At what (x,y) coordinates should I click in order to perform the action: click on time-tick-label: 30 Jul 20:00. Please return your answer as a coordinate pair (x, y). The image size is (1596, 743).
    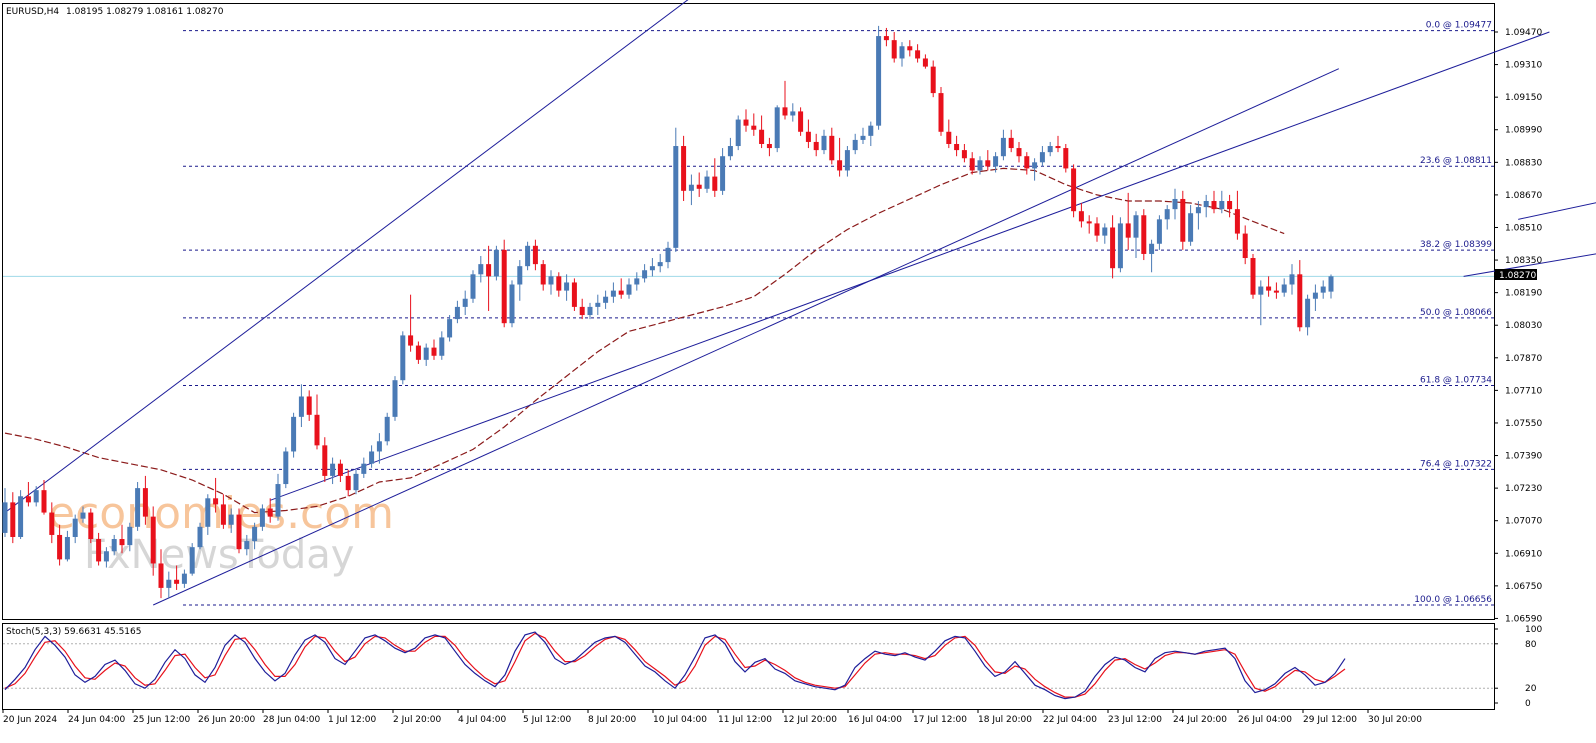
    Looking at the image, I should click on (1395, 720).